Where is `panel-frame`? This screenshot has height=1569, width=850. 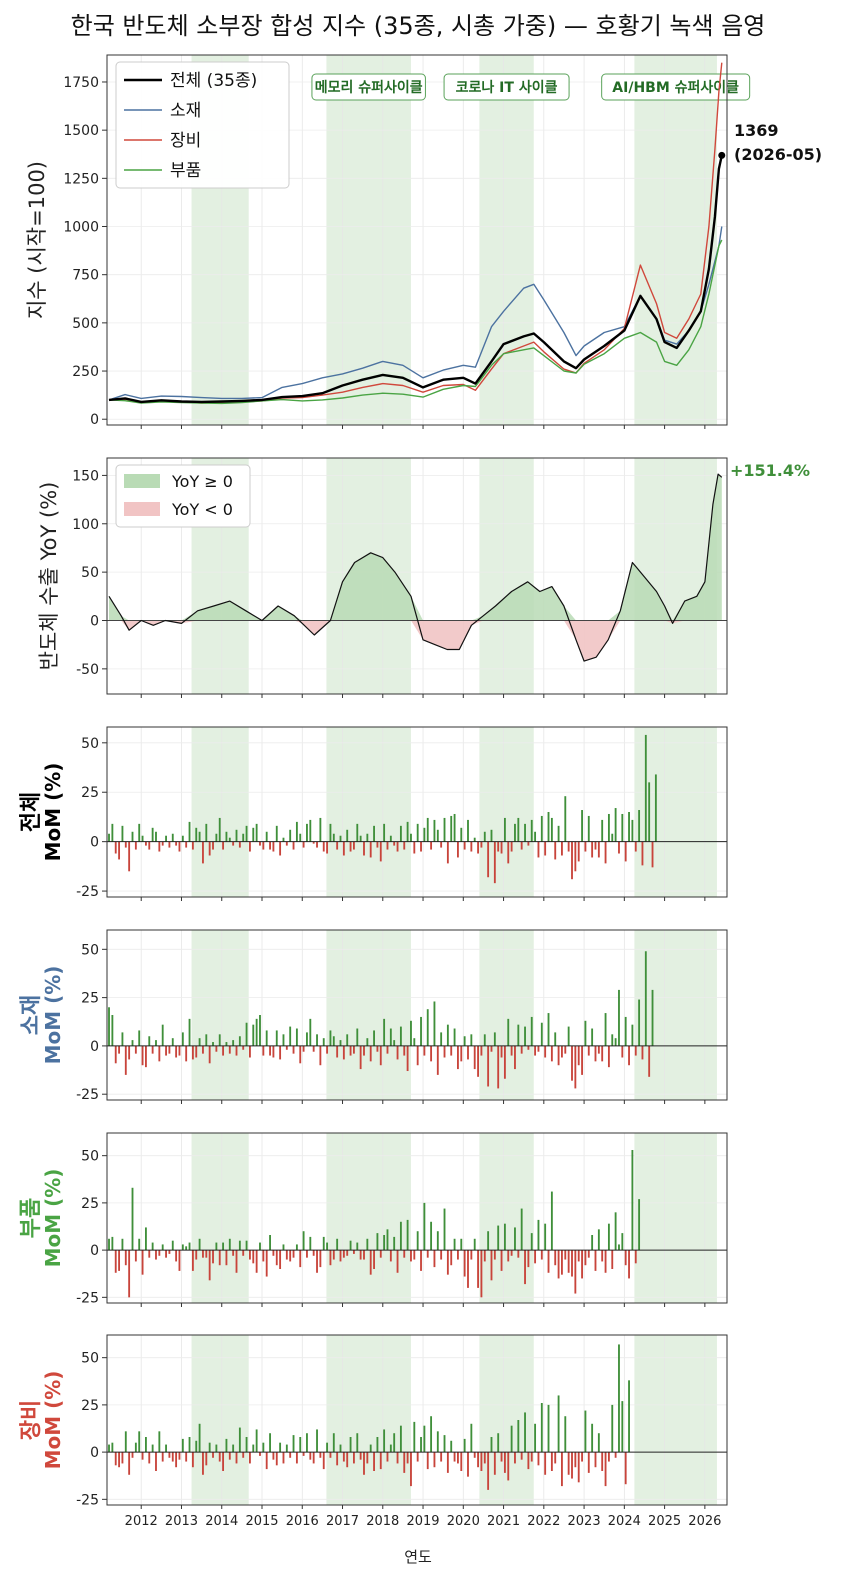
panel-frame is located at coordinates (417, 1218).